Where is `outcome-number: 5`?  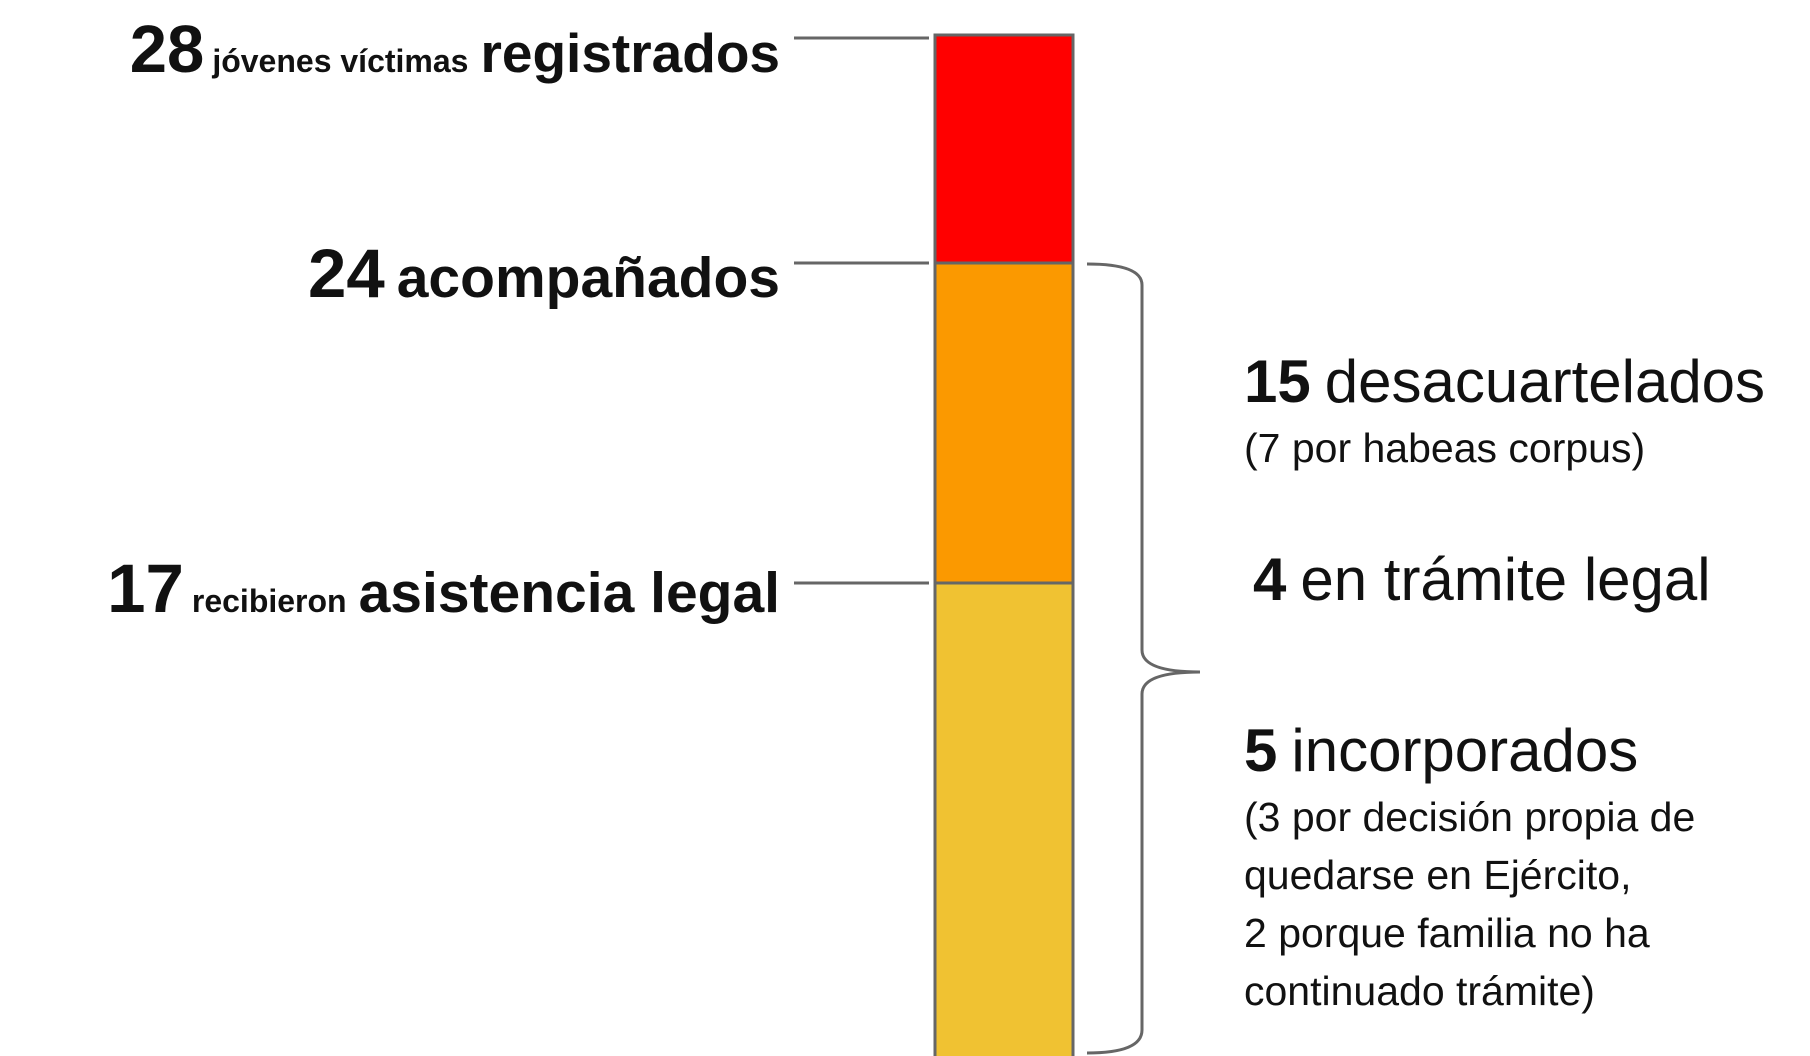 outcome-number: 5 is located at coordinates (1260, 750).